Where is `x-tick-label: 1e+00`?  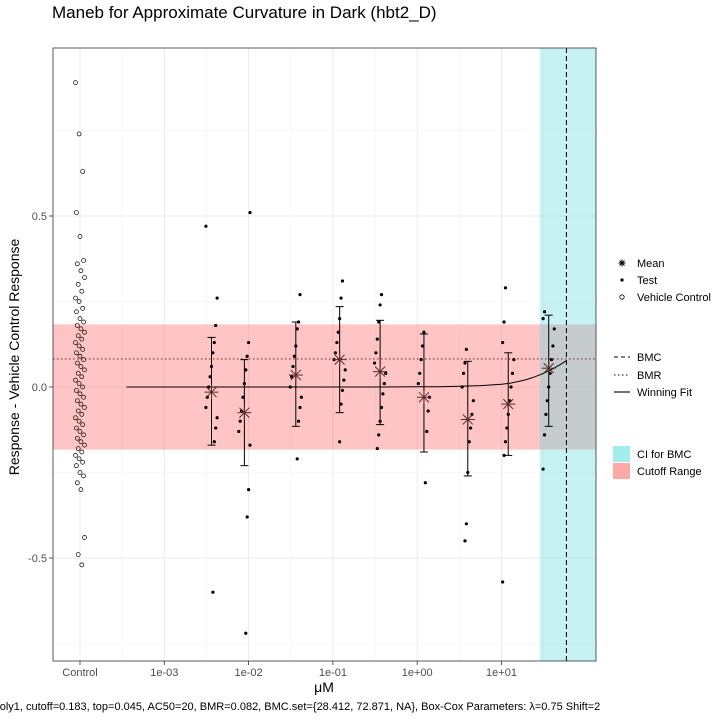
x-tick-label: 1e+00 is located at coordinates (417, 673).